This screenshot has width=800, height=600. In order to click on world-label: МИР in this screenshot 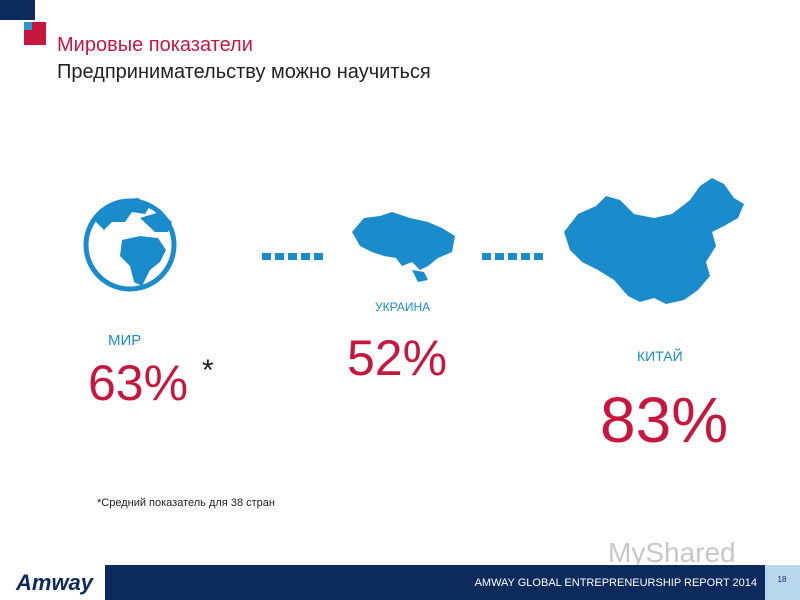, I will do `click(124, 340)`.